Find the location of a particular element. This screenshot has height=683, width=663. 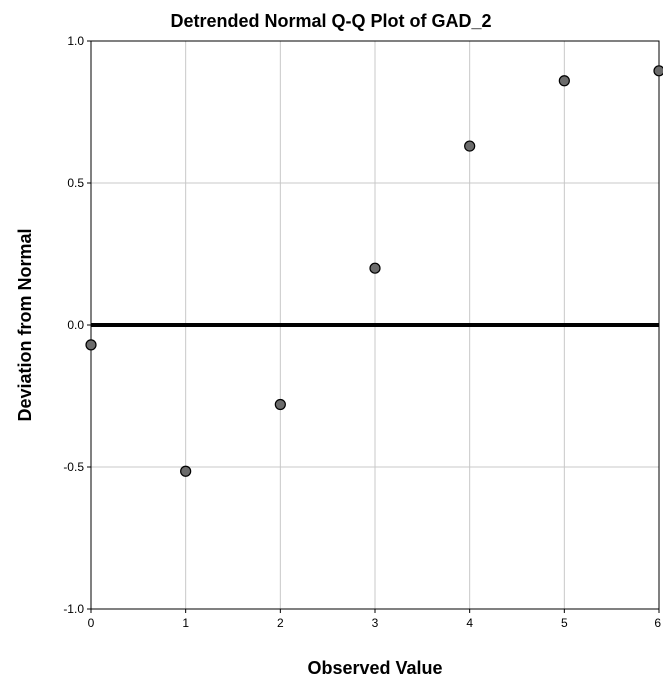

x-tick-label: 1 is located at coordinates (185, 623).